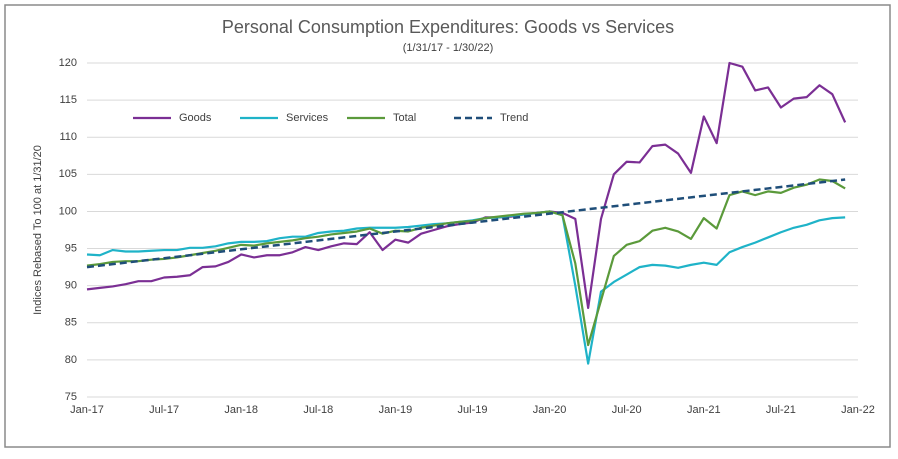 This screenshot has height=459, width=898. Describe the element at coordinates (71, 323) in the screenshot. I see `y-tick-label: 85` at that location.